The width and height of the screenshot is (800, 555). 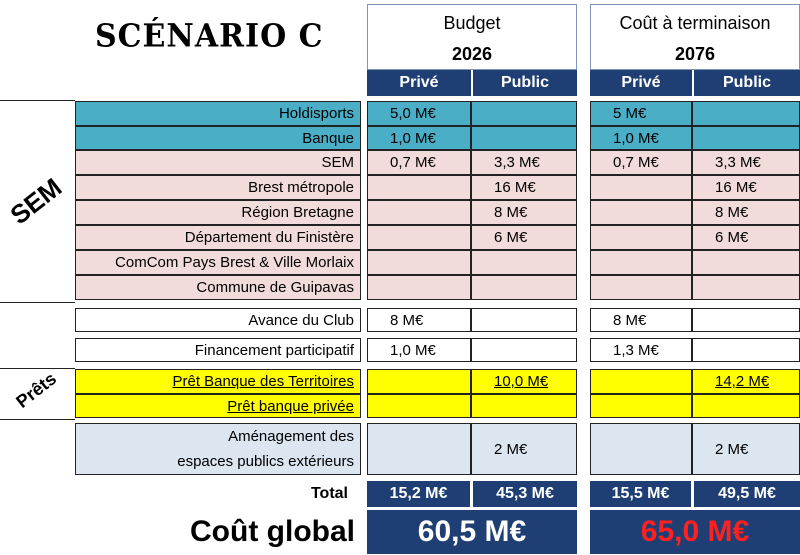 I want to click on row-label-amenagement-line2: espaces publics extérieurs, so click(x=265, y=461).